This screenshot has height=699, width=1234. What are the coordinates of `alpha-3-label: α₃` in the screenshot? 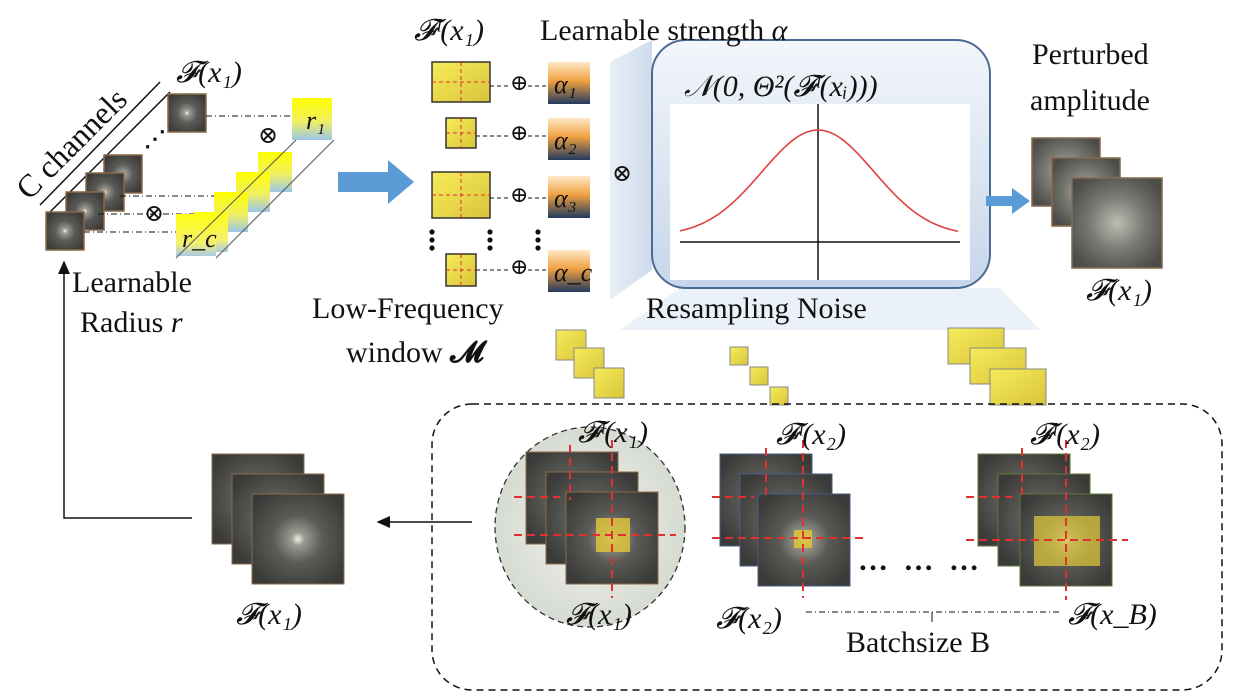 It's located at (565, 198).